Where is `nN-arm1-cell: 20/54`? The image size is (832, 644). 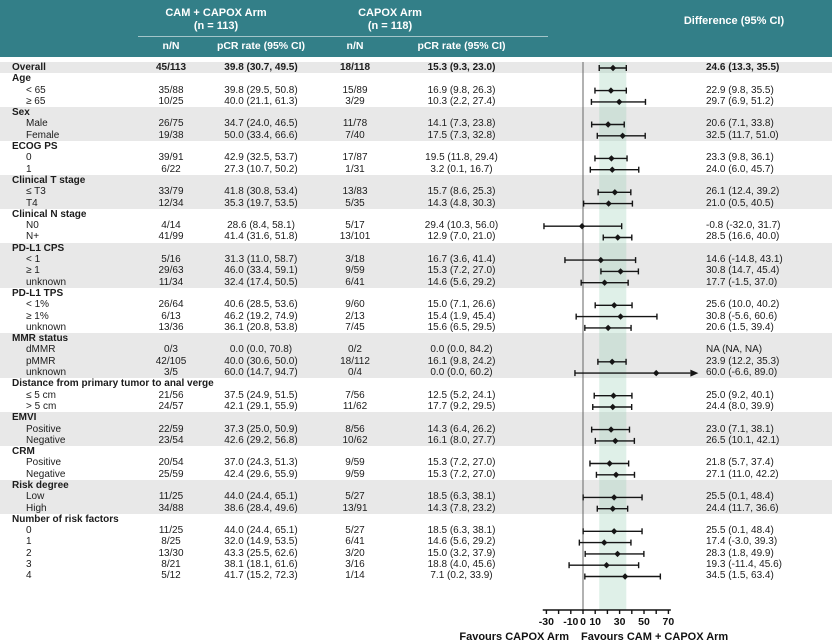
nN-arm1-cell: 20/54 is located at coordinates (171, 463).